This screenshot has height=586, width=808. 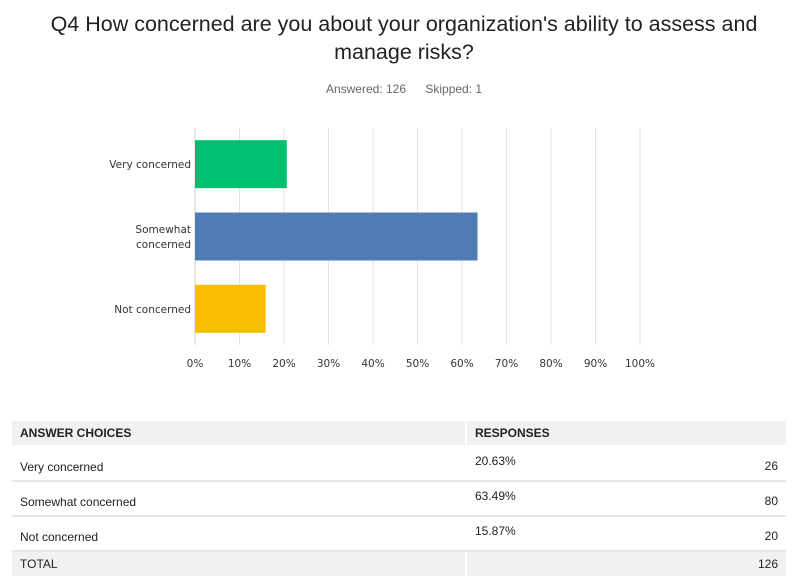 What do you see at coordinates (640, 364) in the screenshot?
I see `x-tick-label: 100%` at bounding box center [640, 364].